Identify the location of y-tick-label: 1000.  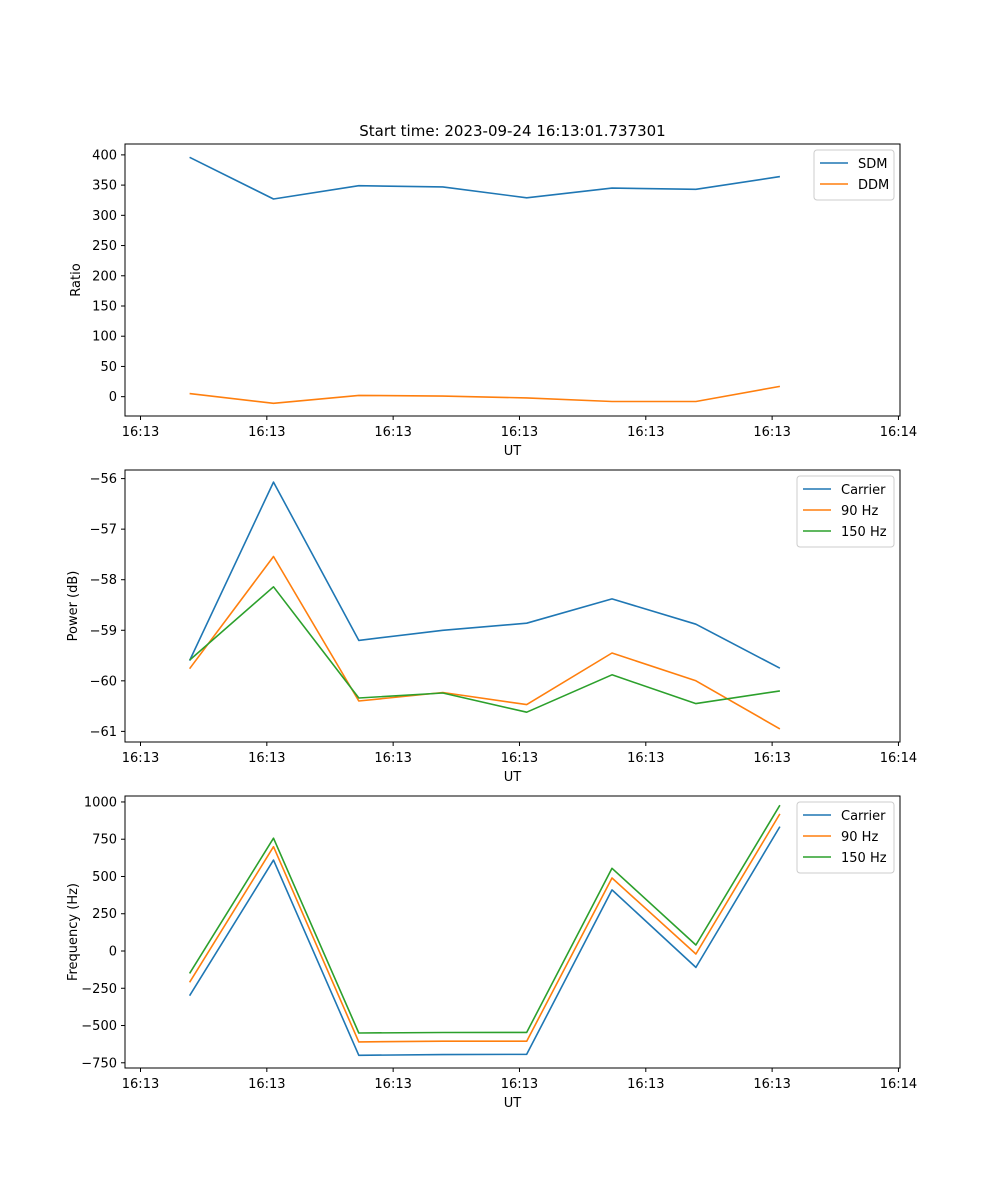
(100, 802).